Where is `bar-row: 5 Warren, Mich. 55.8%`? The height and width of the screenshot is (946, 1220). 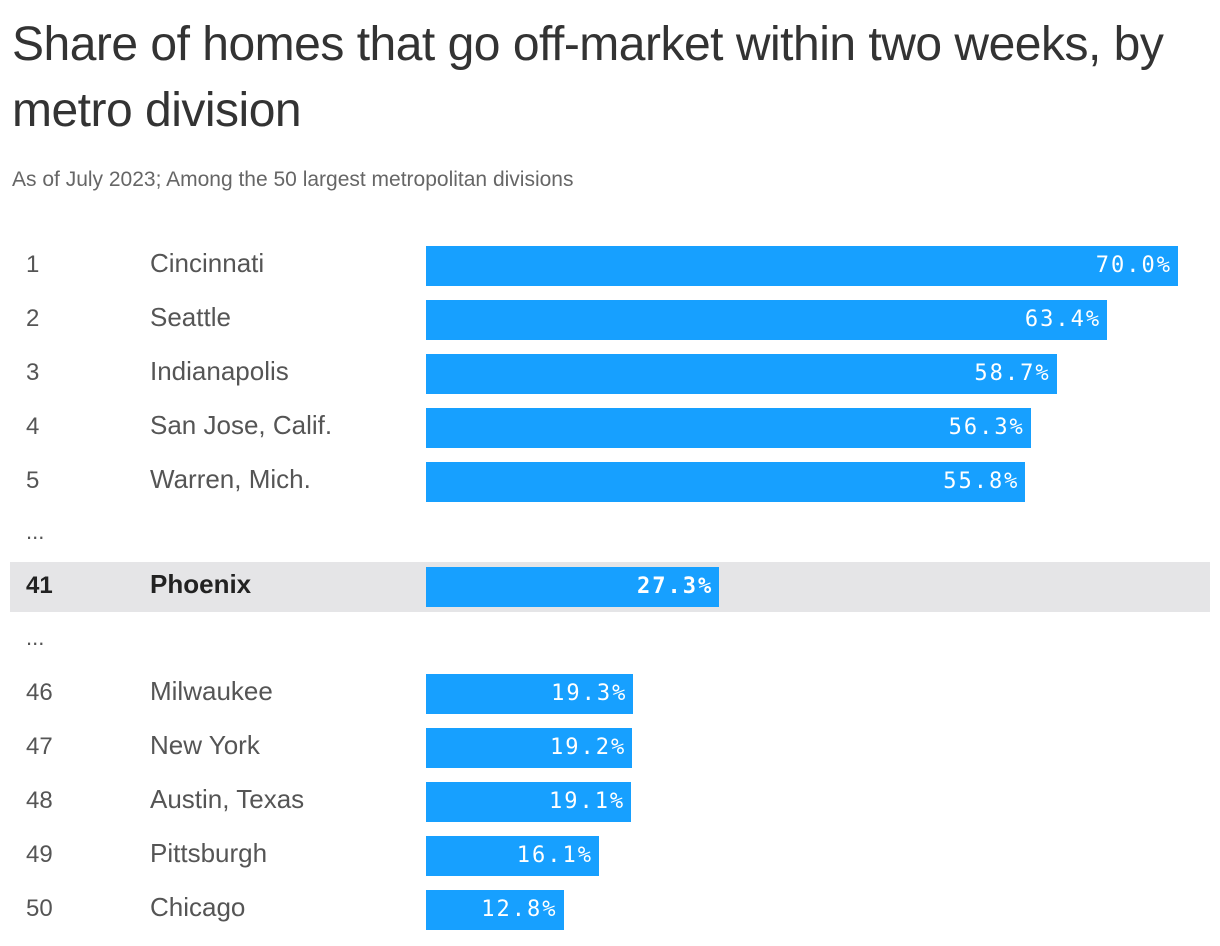
bar-row: 5 Warren, Mich. 55.8% is located at coordinates (610, 487).